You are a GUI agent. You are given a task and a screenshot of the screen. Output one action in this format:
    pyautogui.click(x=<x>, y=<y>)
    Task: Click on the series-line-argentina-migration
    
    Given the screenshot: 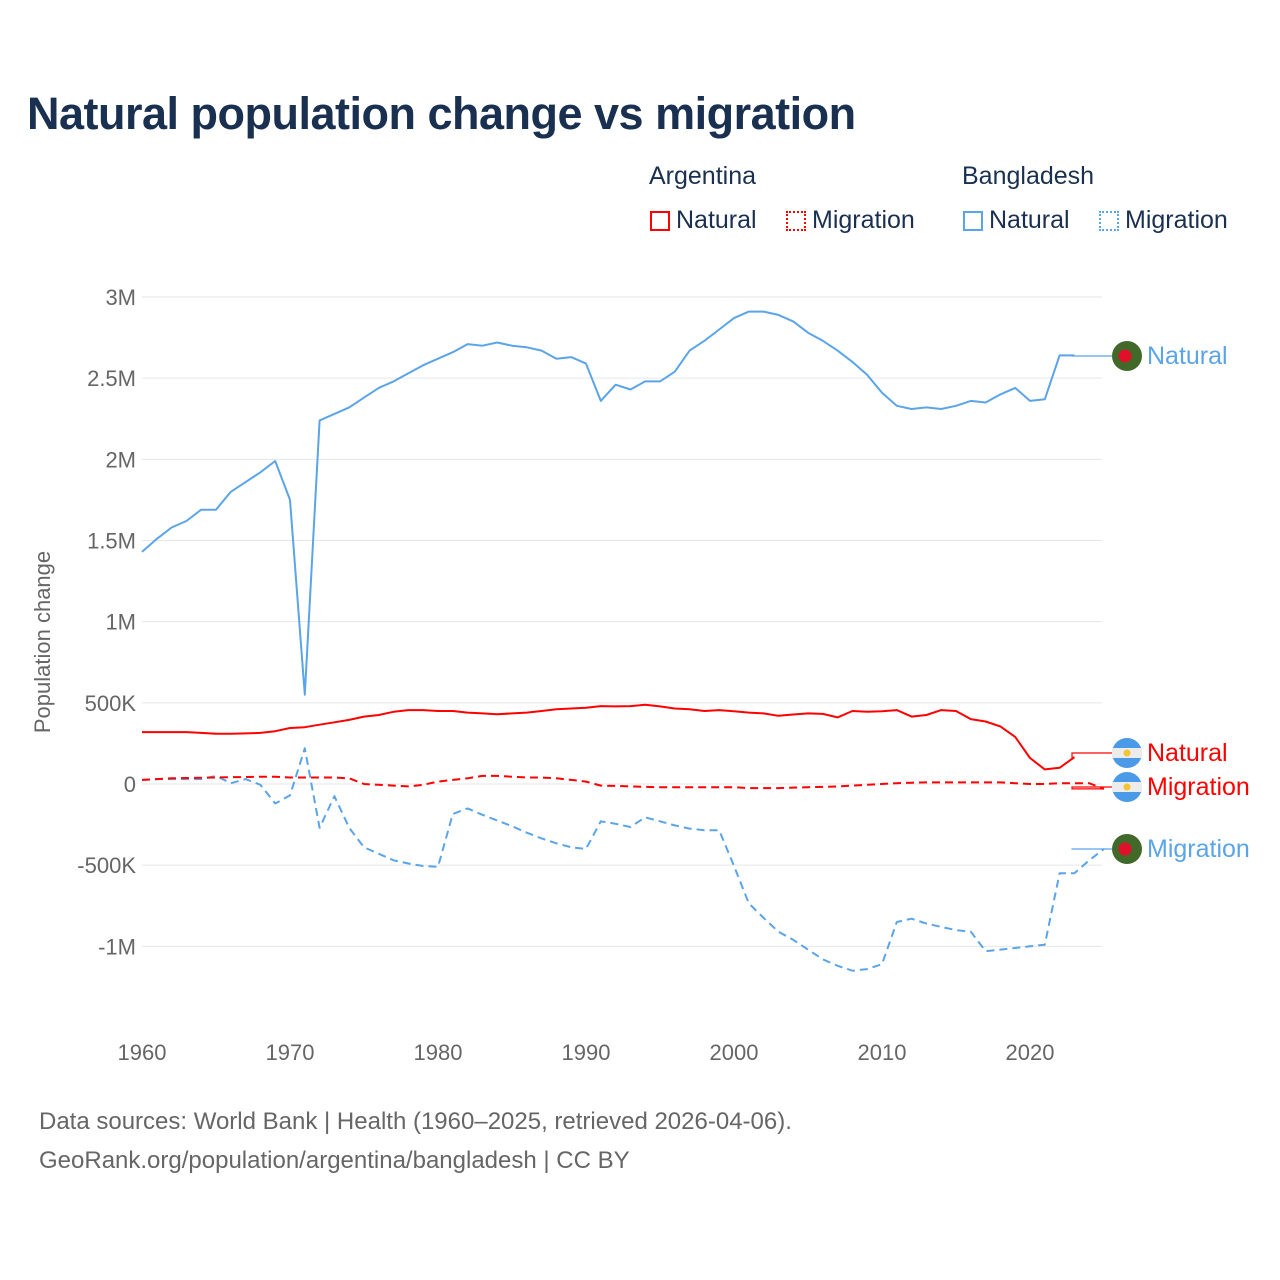 What is the action you would take?
    pyautogui.click(x=623, y=782)
    